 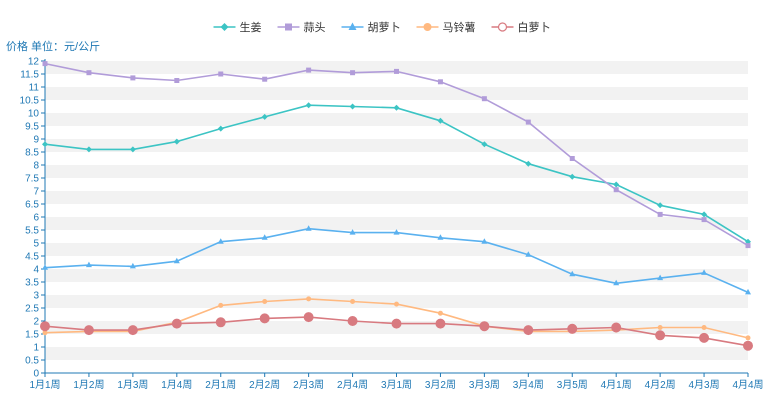 What do you see at coordinates (251, 27) in the screenshot?
I see `legend-label: 生姜` at bounding box center [251, 27].